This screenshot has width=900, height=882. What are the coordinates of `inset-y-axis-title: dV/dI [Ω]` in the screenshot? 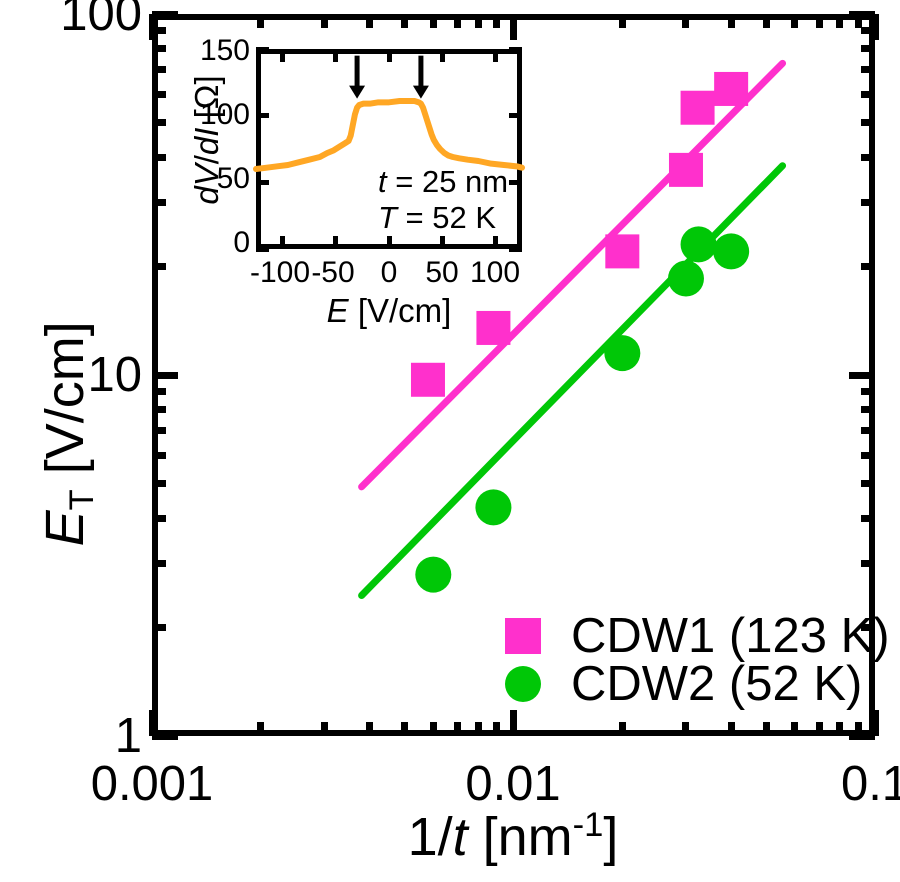 It's located at (207, 140).